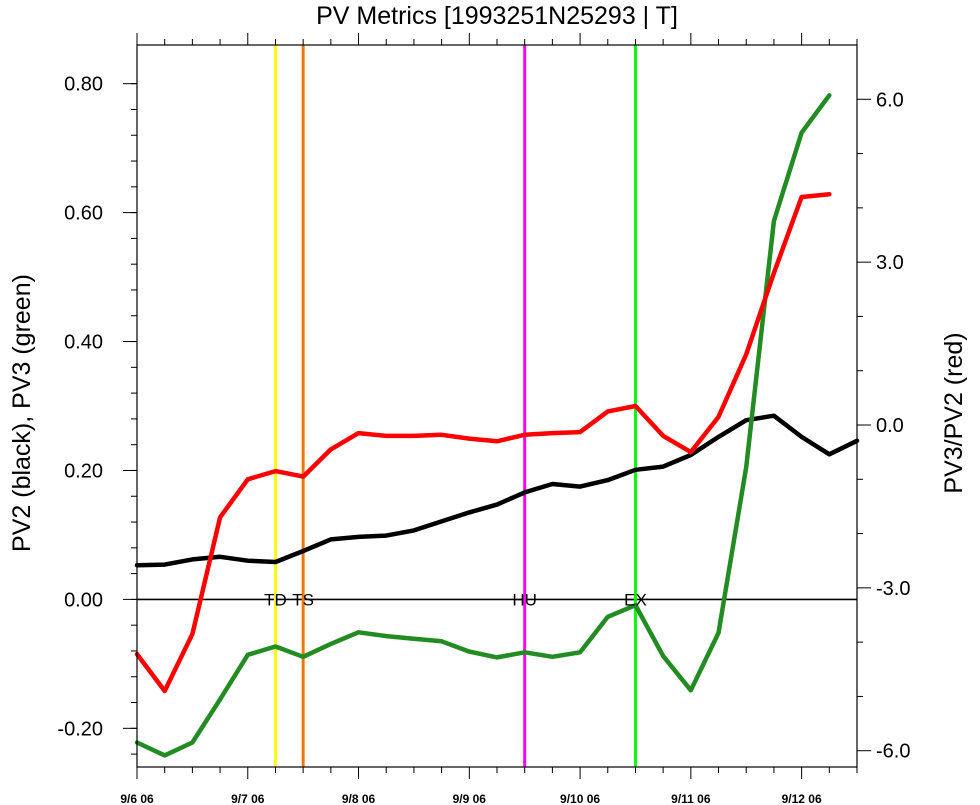  What do you see at coordinates (303, 599) in the screenshot?
I see `event-label-ts: TS` at bounding box center [303, 599].